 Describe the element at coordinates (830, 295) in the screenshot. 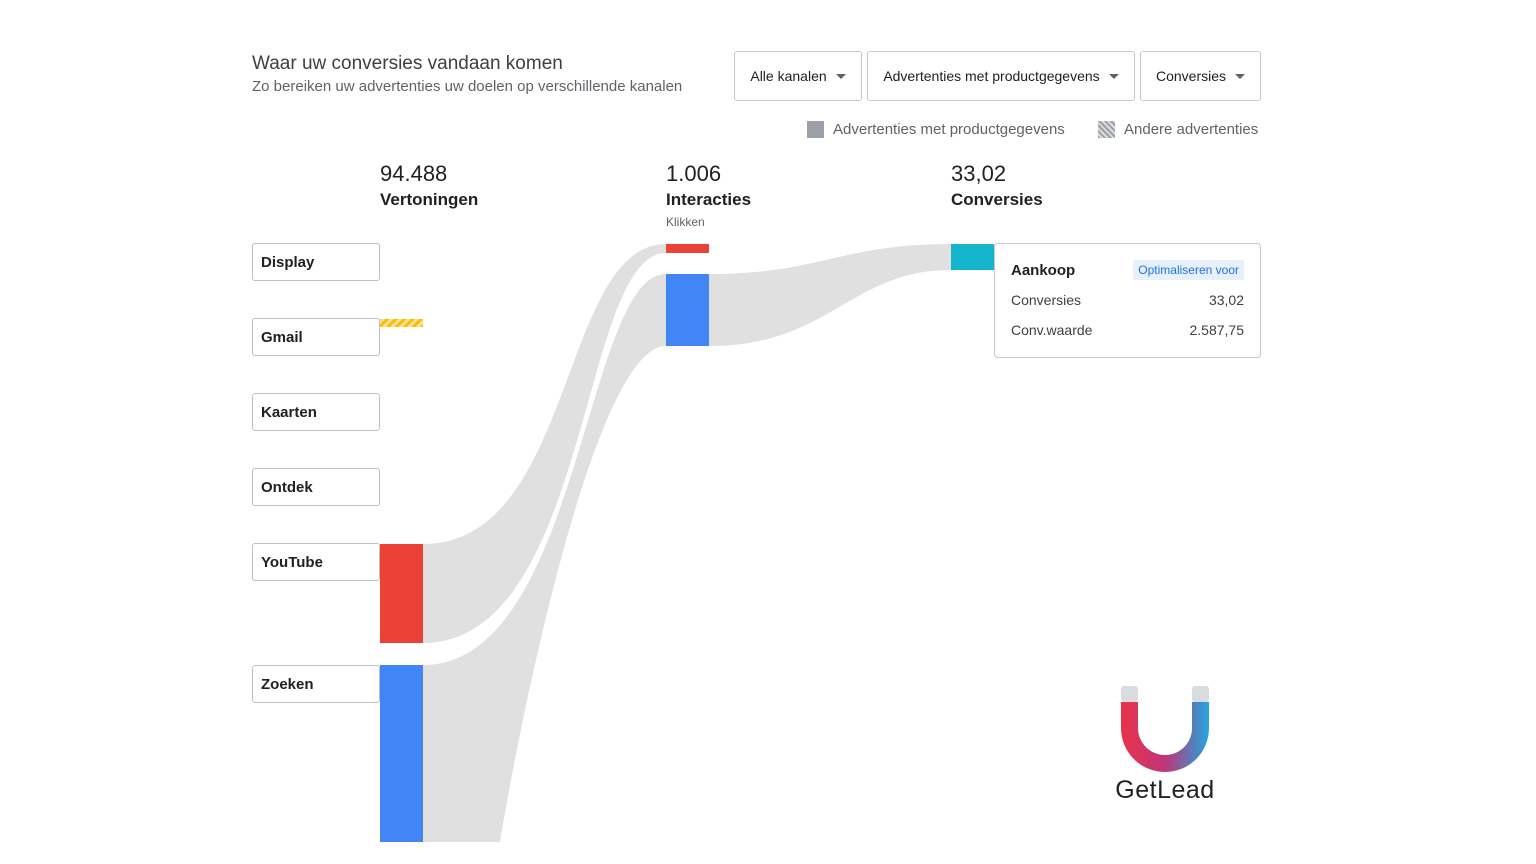

I see `flow-clicks-to-conversions` at that location.